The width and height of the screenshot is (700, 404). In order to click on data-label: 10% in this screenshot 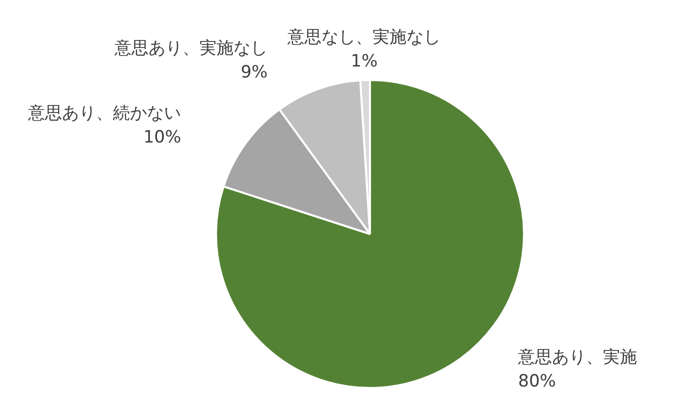, I will do `click(162, 137)`.